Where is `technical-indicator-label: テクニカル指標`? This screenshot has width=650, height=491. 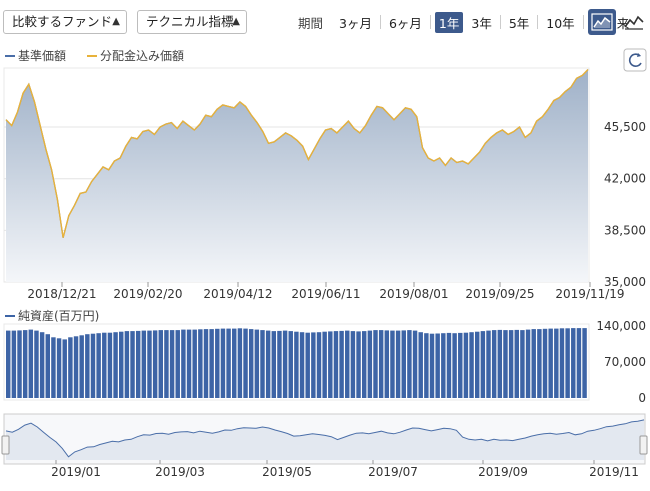 technical-indicator-label: テクニカル指標 is located at coordinates (190, 21).